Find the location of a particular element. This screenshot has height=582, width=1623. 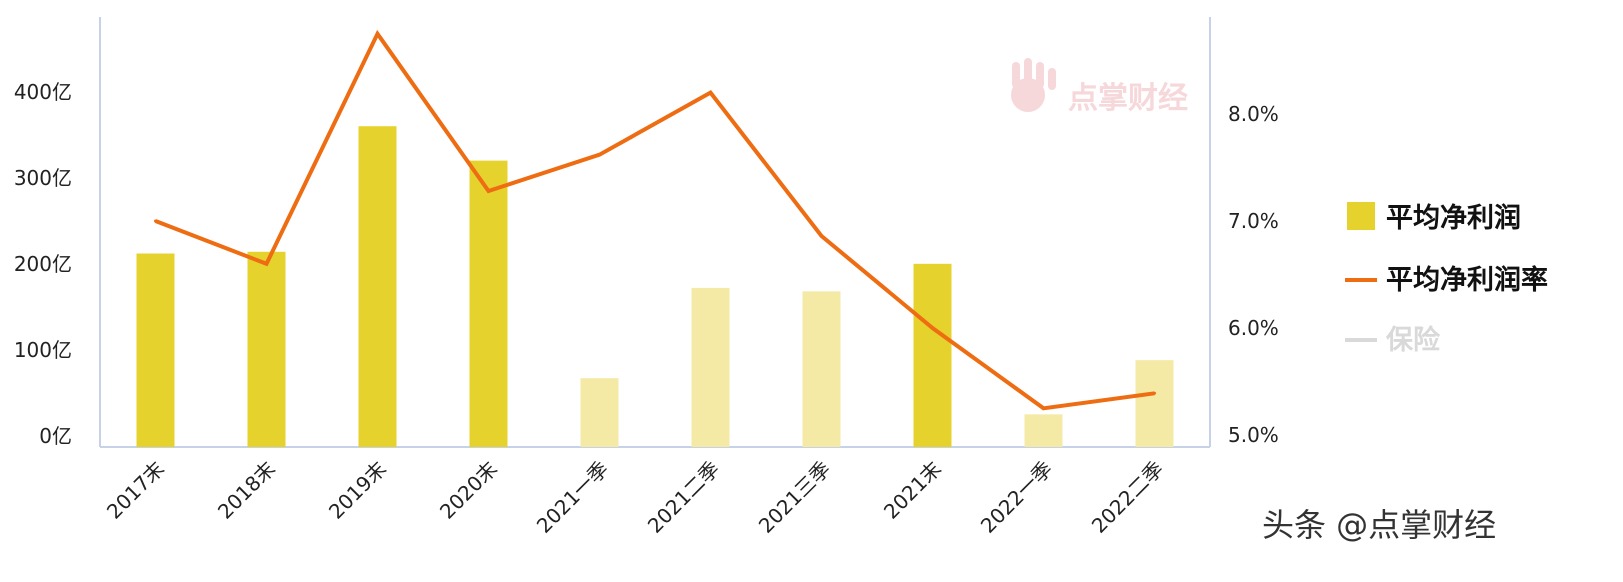

legend-label-line: 平均净利润率 is located at coordinates (1467, 280).